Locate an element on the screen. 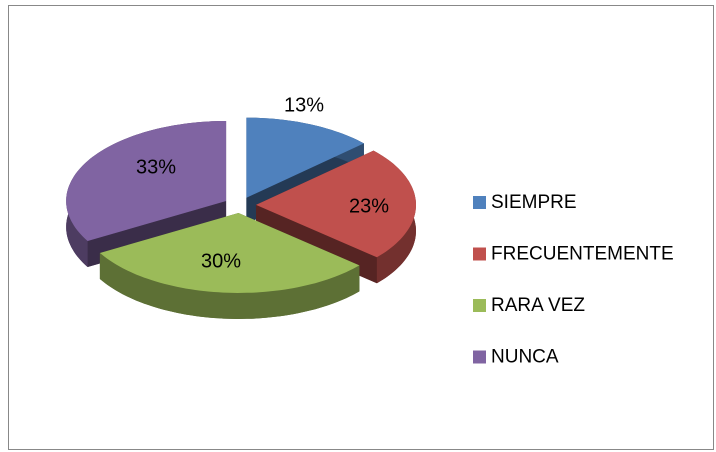  legend: SIEMPRE FRECUENTEMENTE RARA VEZ NUNCA is located at coordinates (573, 280).